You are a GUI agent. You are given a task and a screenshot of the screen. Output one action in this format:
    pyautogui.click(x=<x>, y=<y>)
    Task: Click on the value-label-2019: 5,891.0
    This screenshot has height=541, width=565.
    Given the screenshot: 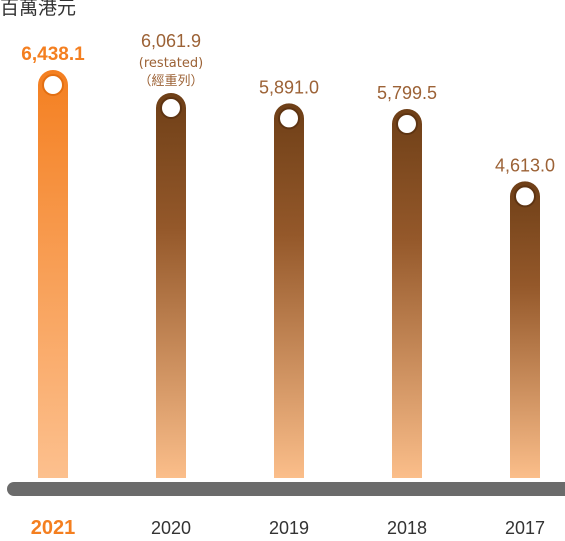 What is the action you would take?
    pyautogui.click(x=289, y=87)
    